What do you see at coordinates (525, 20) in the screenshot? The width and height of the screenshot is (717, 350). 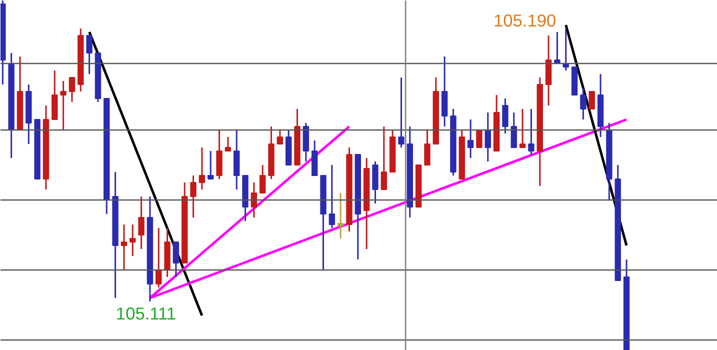 I see `annotation: 105.190` at bounding box center [525, 20].